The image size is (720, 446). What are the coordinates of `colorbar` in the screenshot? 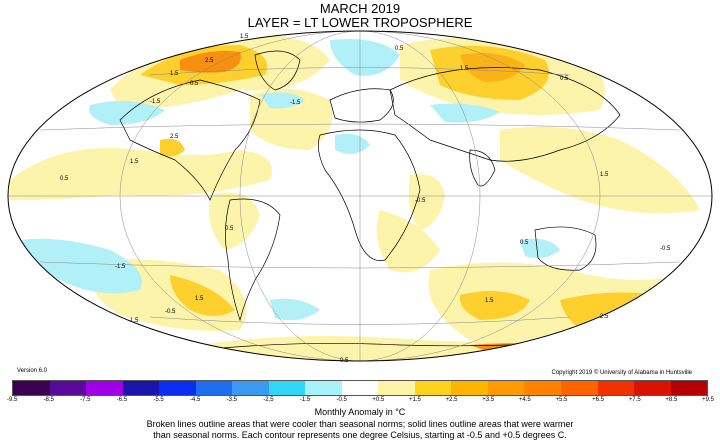 It's located at (360, 388).